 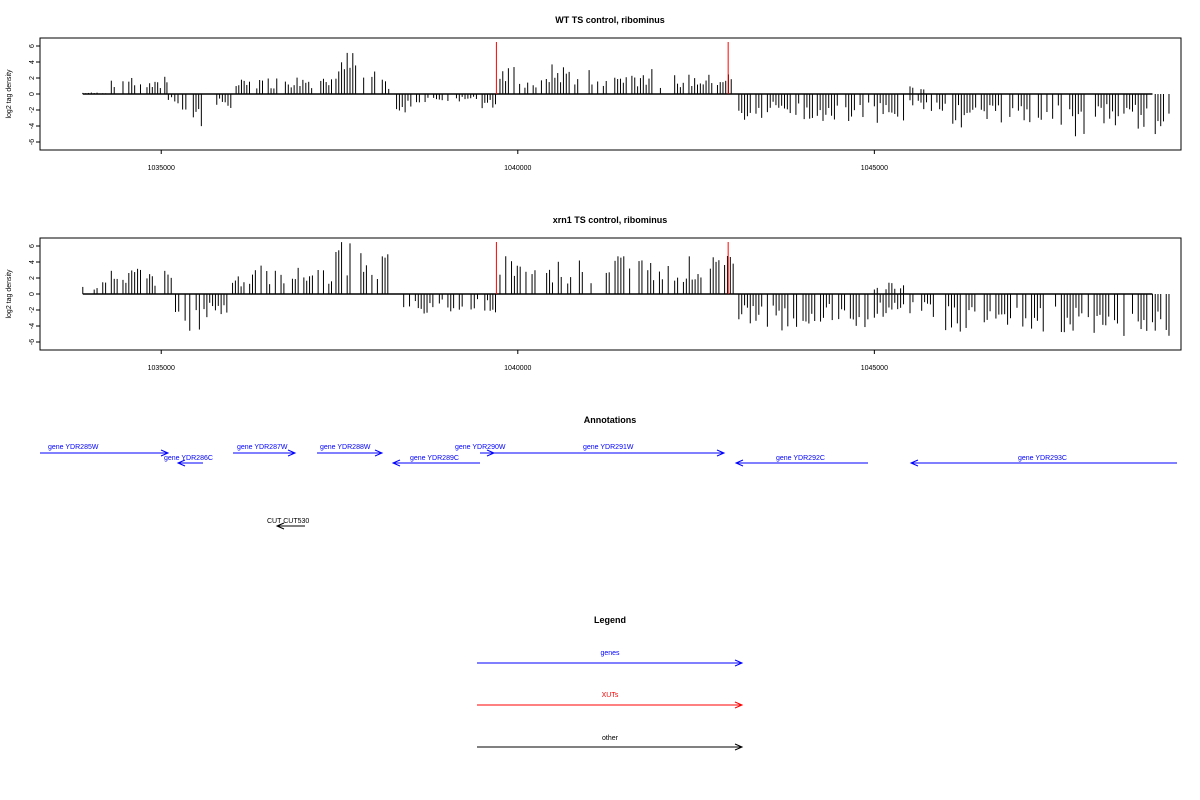 What do you see at coordinates (435, 463) in the screenshot?
I see `gene-ydr289c` at bounding box center [435, 463].